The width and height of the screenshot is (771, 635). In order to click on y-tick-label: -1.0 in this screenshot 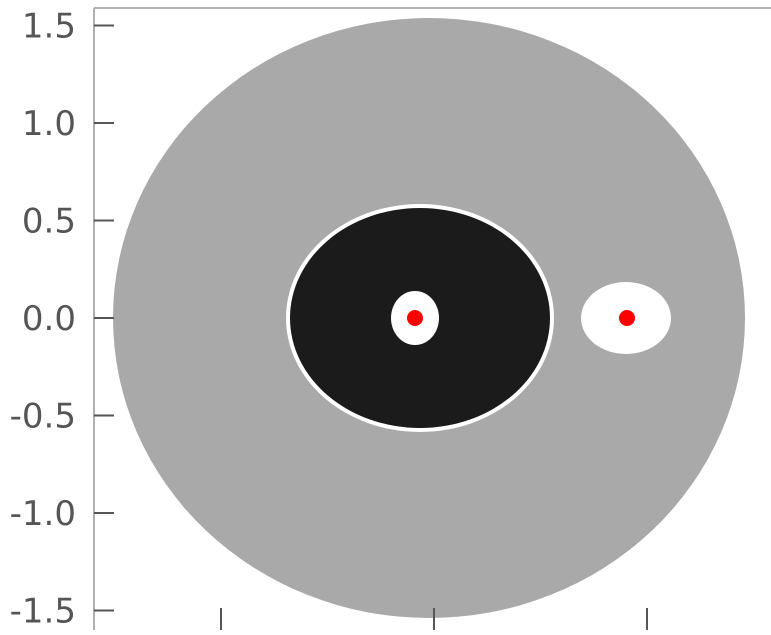, I will do `click(43, 514)`.